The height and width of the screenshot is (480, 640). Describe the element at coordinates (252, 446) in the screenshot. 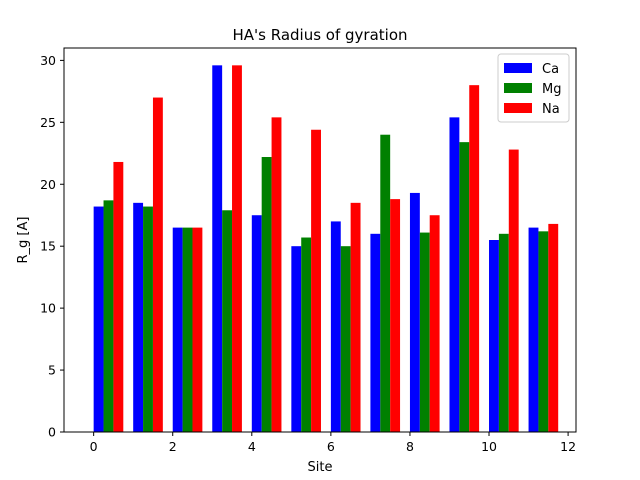

I see `x-tick-label-4: 4` at that location.